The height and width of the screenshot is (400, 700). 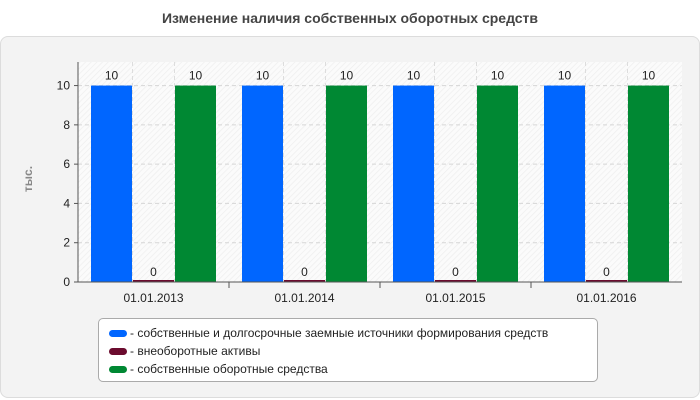 I want to click on y-tick-label: 8, so click(x=66, y=125).